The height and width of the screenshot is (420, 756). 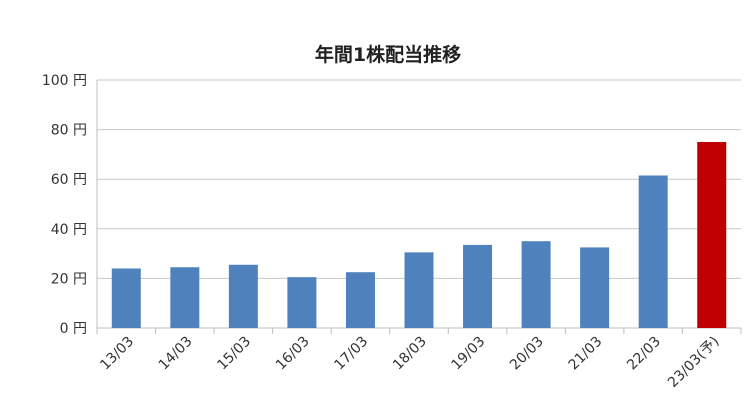 What do you see at coordinates (410, 354) in the screenshot?
I see `x-tick-label: 18/03` at bounding box center [410, 354].